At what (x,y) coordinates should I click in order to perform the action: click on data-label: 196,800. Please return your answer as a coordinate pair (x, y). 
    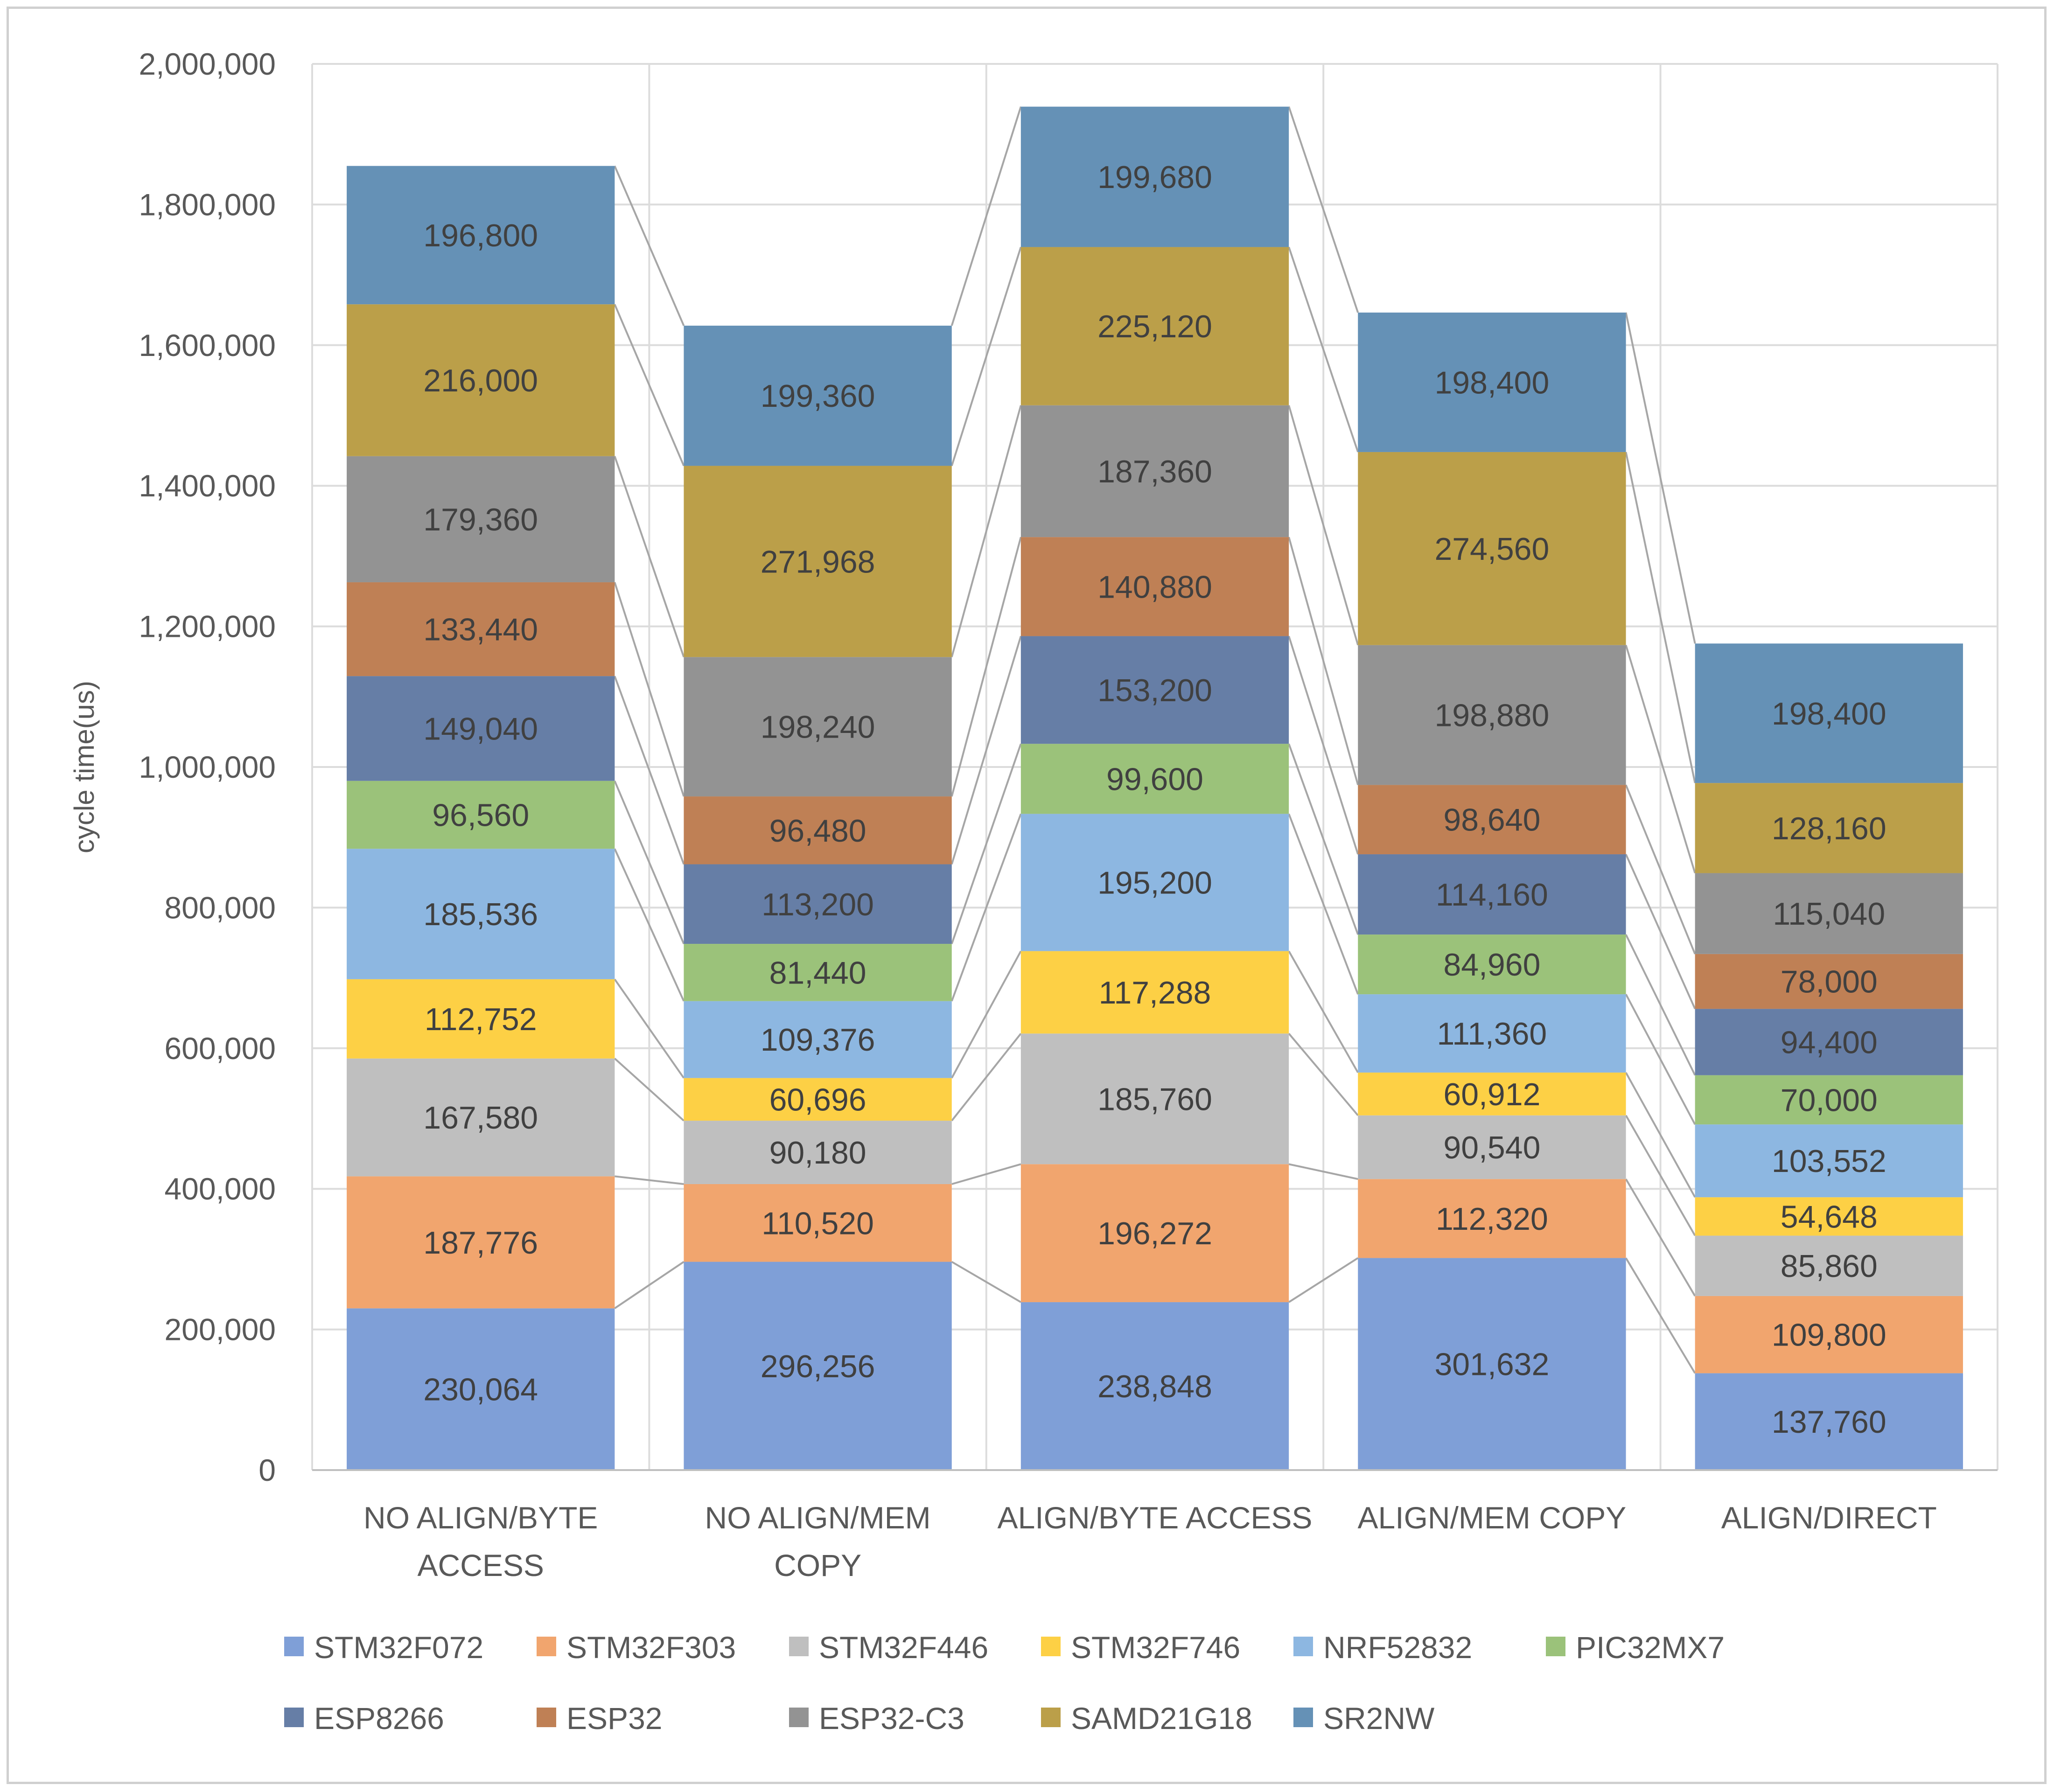
    Looking at the image, I should click on (480, 235).